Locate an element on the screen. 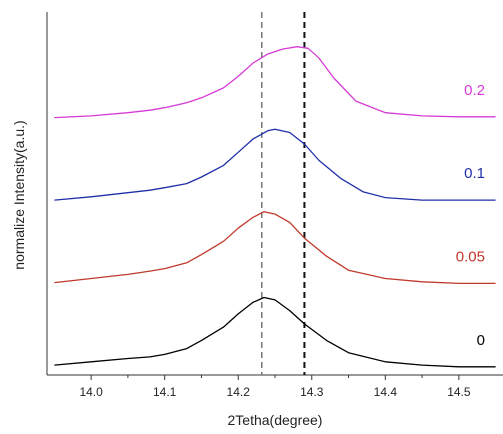 This screenshot has width=503, height=434. x-tick-label: 14.5 is located at coordinates (459, 392).